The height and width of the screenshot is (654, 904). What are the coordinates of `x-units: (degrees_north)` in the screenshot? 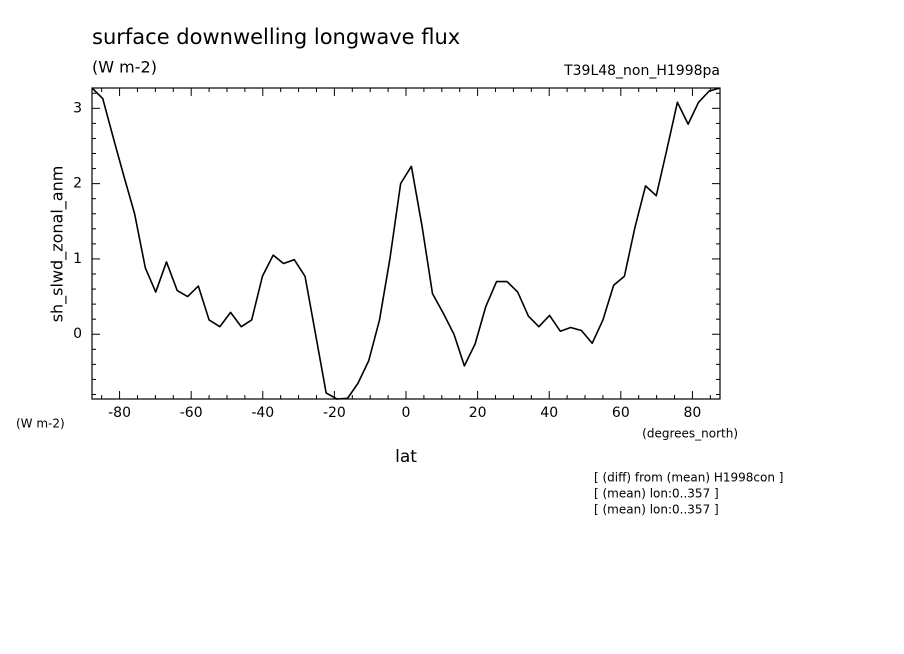 It's located at (690, 434).